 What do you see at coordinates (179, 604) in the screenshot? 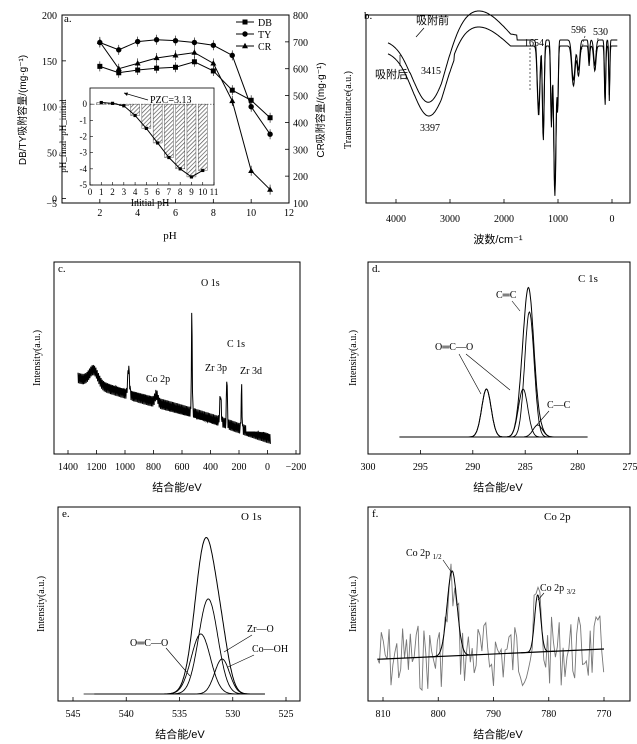
I see `panel-e-frame` at bounding box center [179, 604].